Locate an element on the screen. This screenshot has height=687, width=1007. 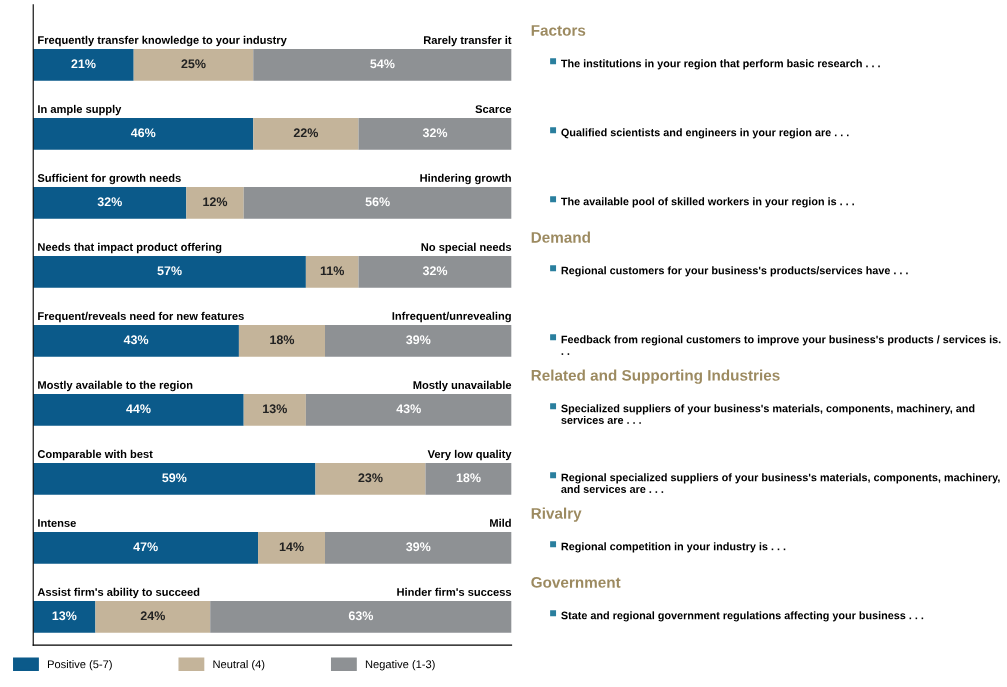
annotation: No special needs is located at coordinates (466, 248).